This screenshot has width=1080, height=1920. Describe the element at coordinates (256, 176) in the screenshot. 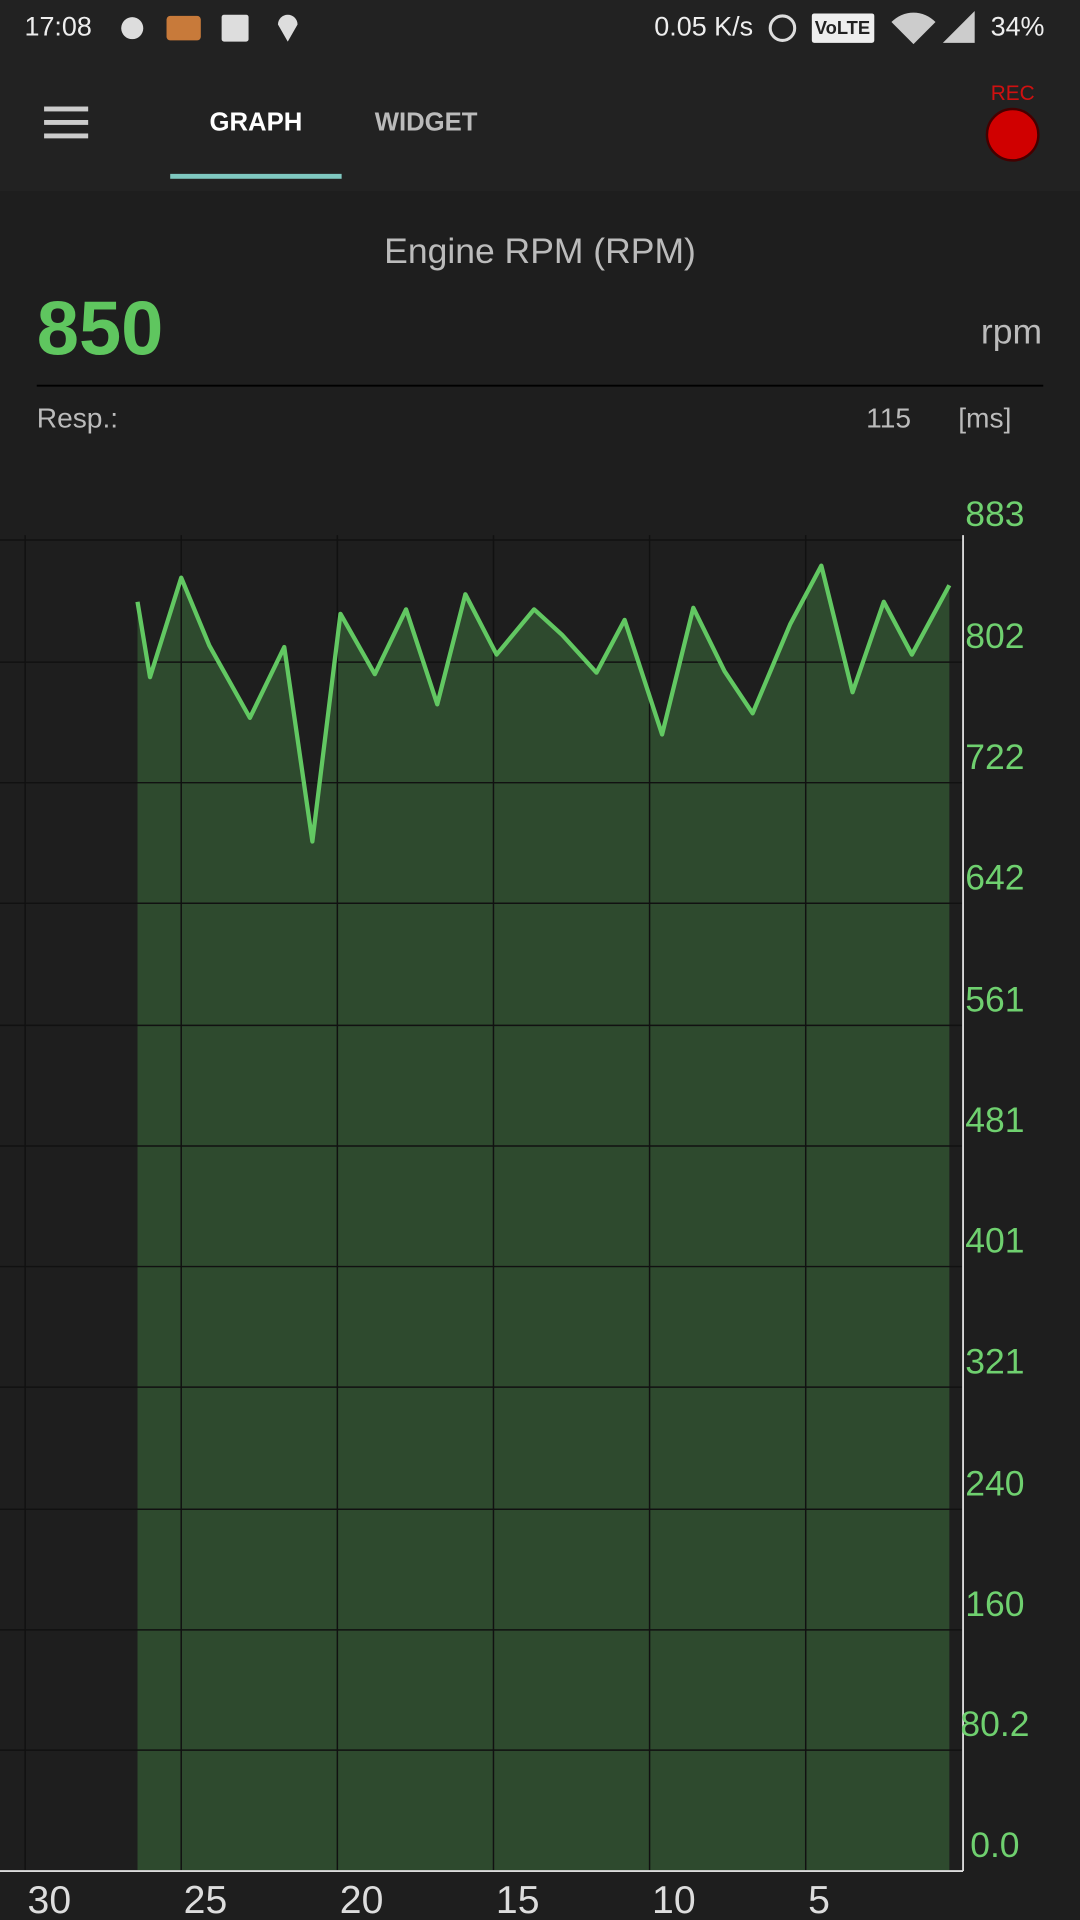

I see `tab-indicator` at that location.